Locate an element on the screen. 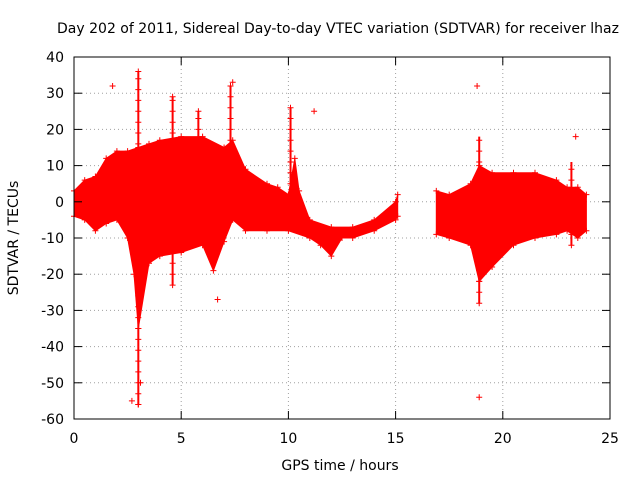 The height and width of the screenshot is (484, 640). x-tick-label: 20 is located at coordinates (503, 439).